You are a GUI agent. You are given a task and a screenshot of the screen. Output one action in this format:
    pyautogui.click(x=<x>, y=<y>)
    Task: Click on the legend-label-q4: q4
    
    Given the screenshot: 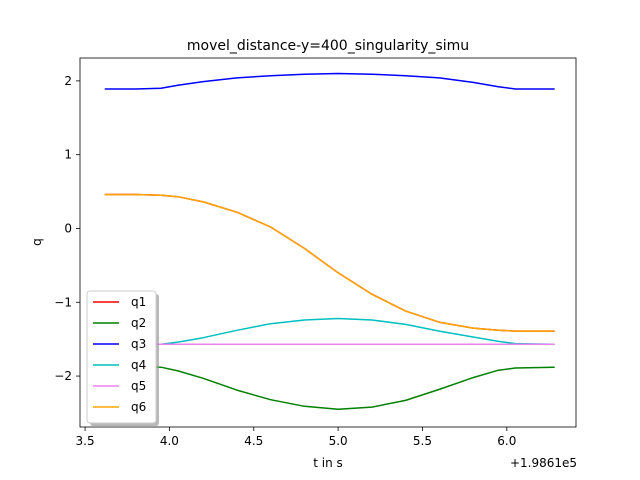 What is the action you would take?
    pyautogui.click(x=138, y=365)
    